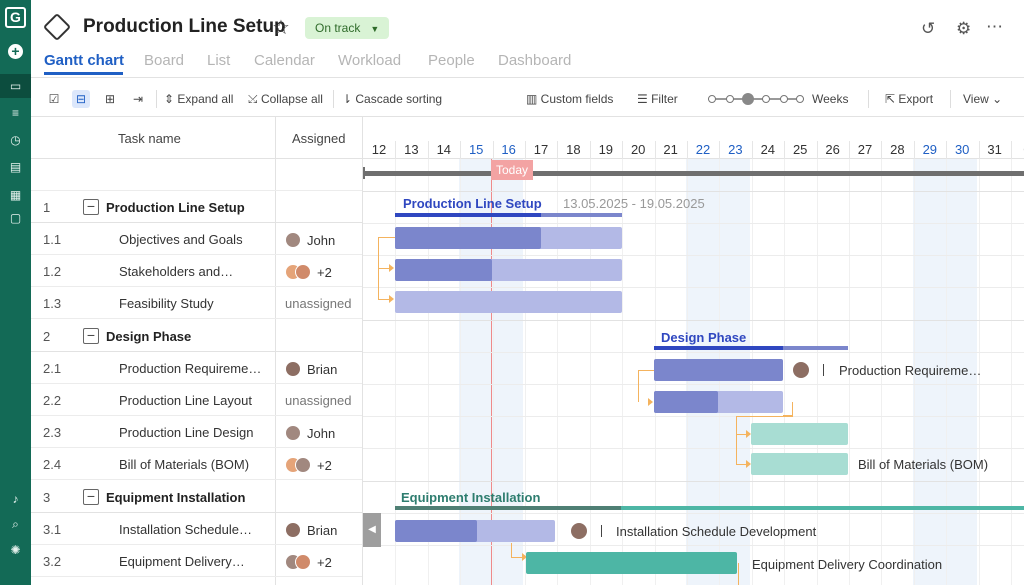 Image resolution: width=1024 pixels, height=585 pixels. What do you see at coordinates (535, 60) in the screenshot?
I see `tab-dashboard: Dashboard` at bounding box center [535, 60].